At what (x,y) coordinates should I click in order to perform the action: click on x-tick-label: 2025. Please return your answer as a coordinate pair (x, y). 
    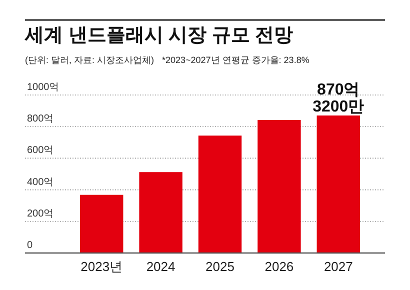
    Looking at the image, I should click on (220, 266).